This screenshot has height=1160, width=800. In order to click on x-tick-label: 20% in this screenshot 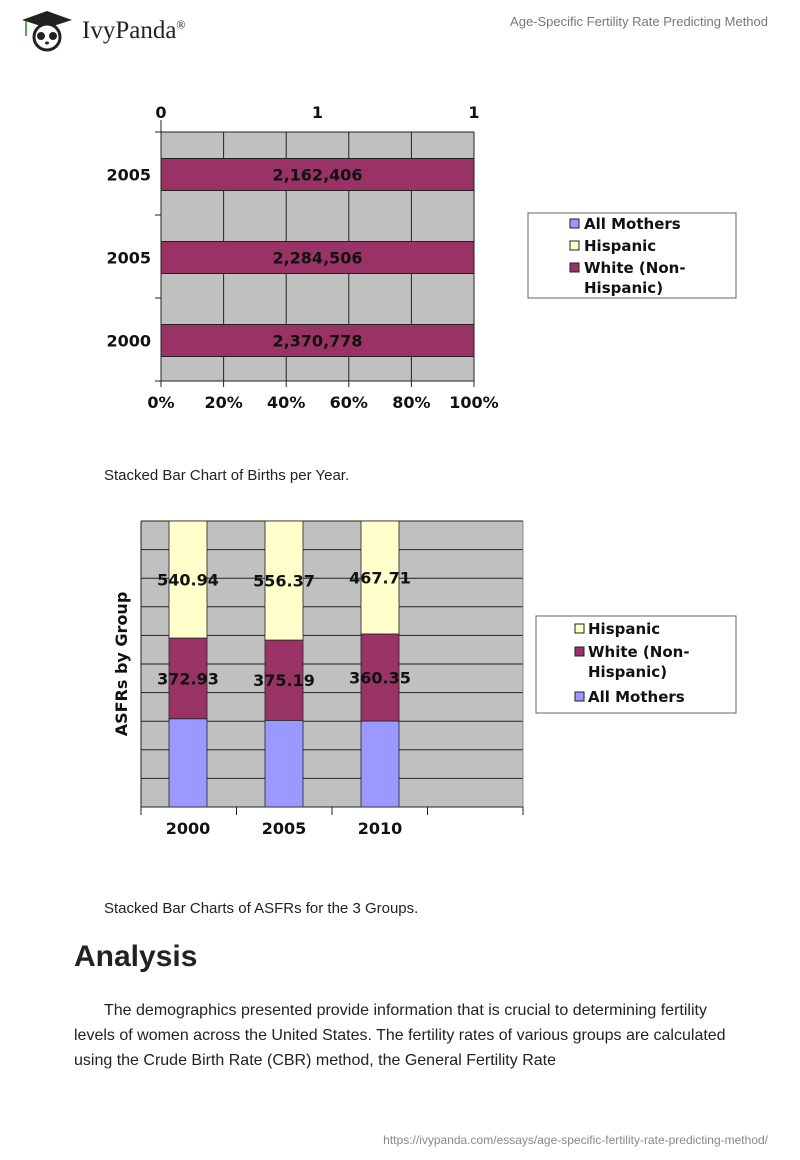, I will do `click(223, 402)`.